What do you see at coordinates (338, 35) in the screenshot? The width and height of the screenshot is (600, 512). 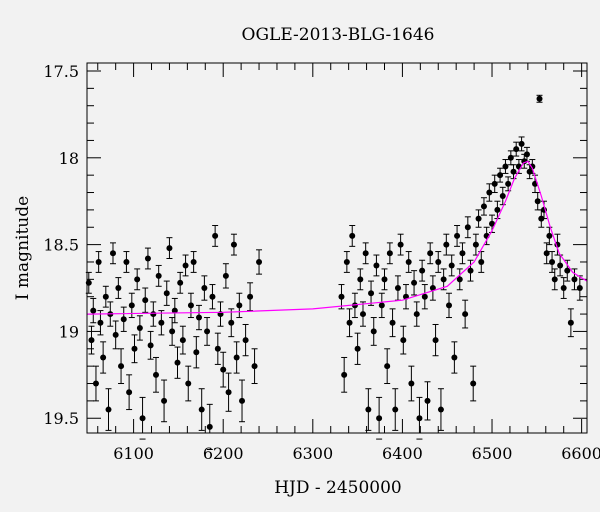 I see `chart-title: OGLE-2013-BLG-1646` at bounding box center [338, 35].